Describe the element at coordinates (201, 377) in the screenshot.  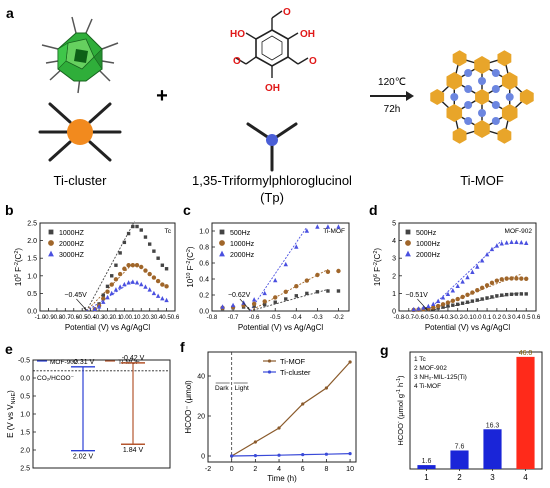
I see `y-tick-label: 40` at that location.